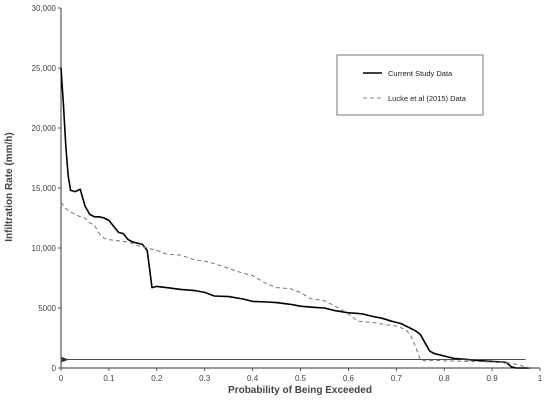 The image size is (550, 403). Describe the element at coordinates (253, 378) in the screenshot. I see `x-tick-label: 0.4` at that location.